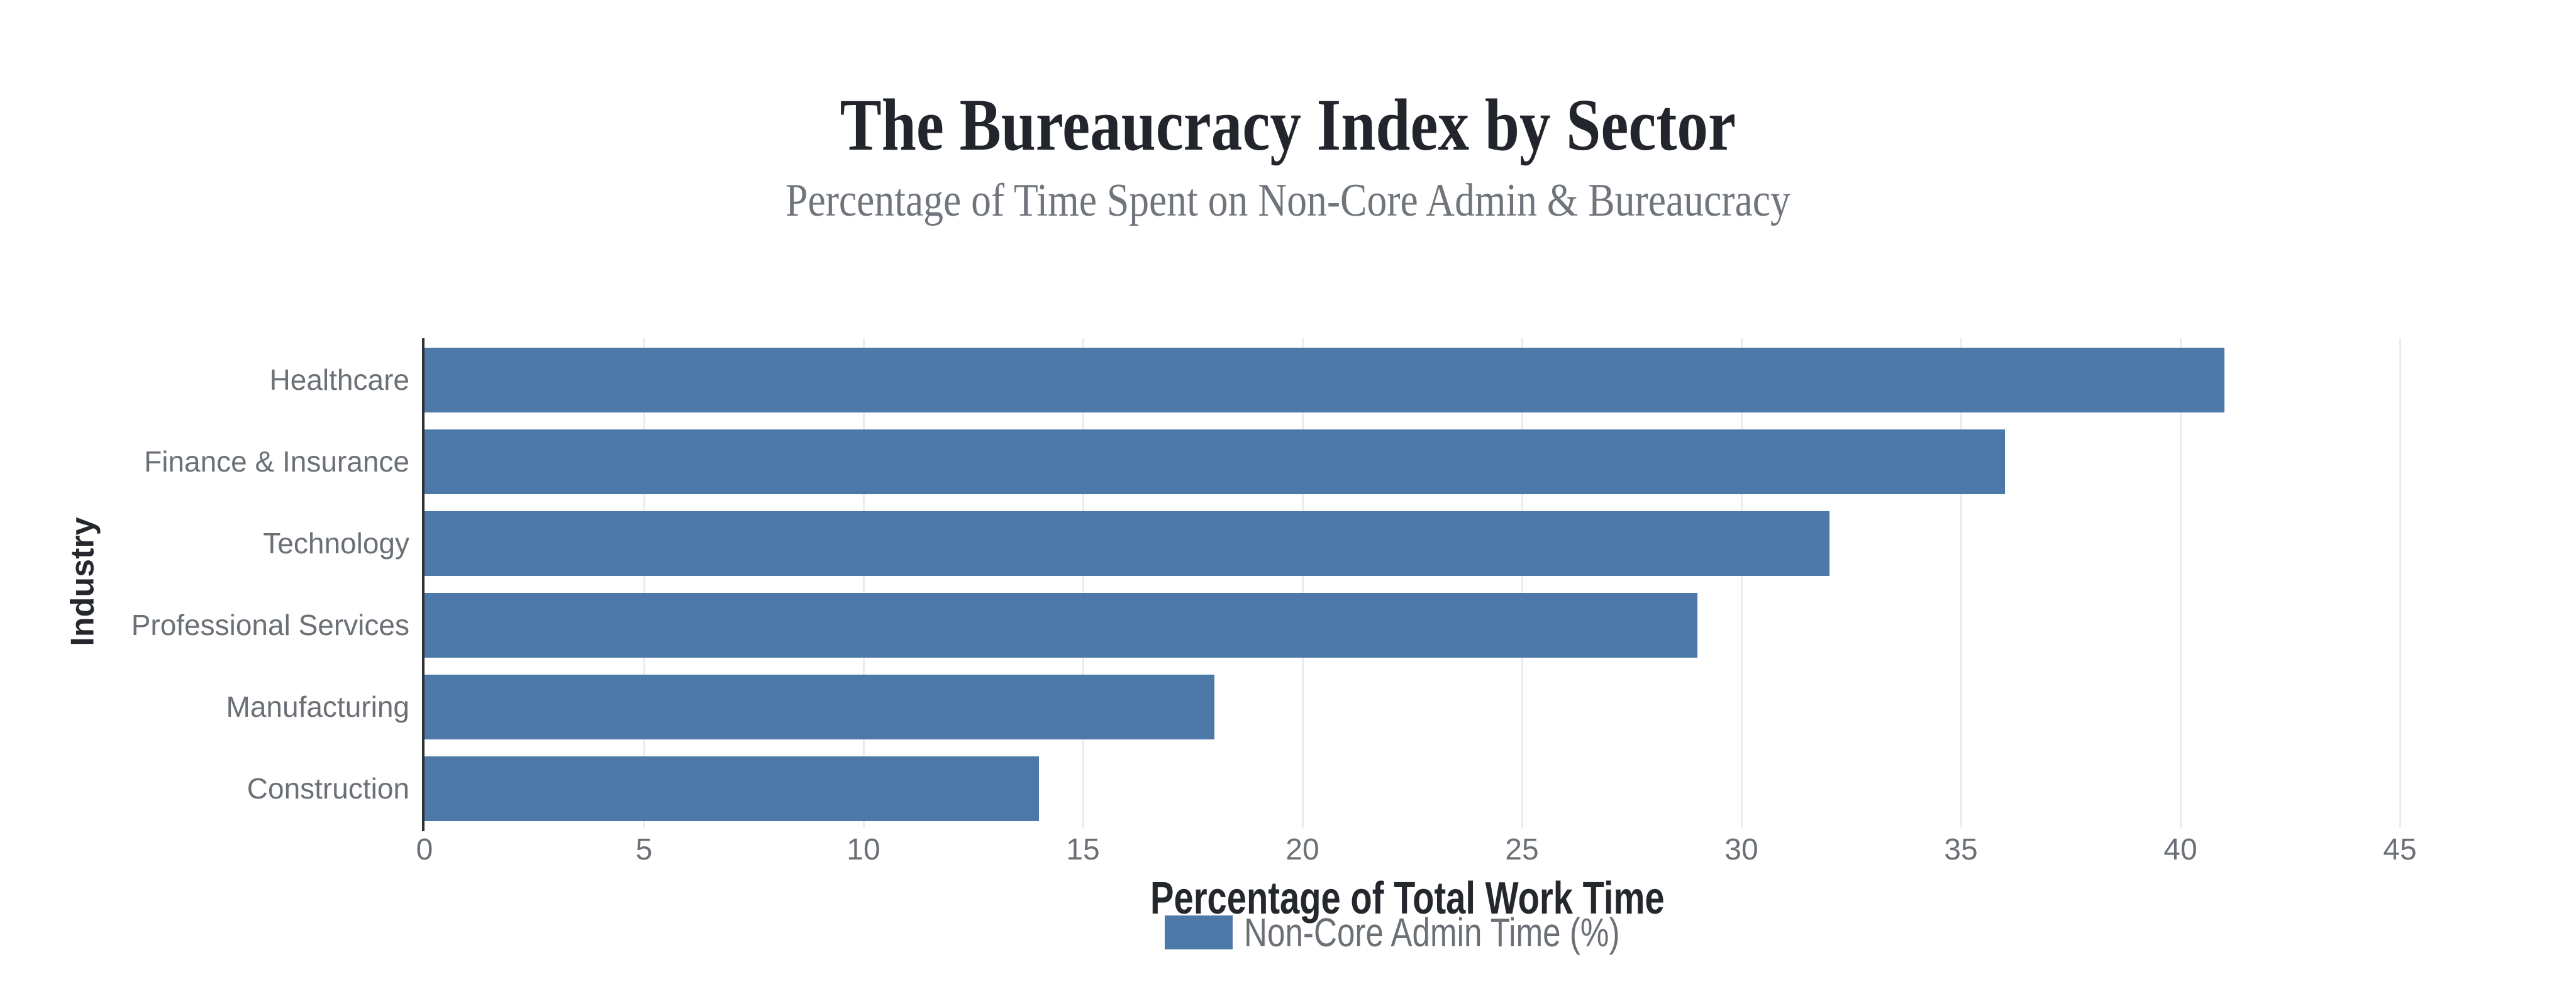 This screenshot has width=2576, height=1006. What do you see at coordinates (820, 707) in the screenshot?
I see `bar-manufacturing` at bounding box center [820, 707].